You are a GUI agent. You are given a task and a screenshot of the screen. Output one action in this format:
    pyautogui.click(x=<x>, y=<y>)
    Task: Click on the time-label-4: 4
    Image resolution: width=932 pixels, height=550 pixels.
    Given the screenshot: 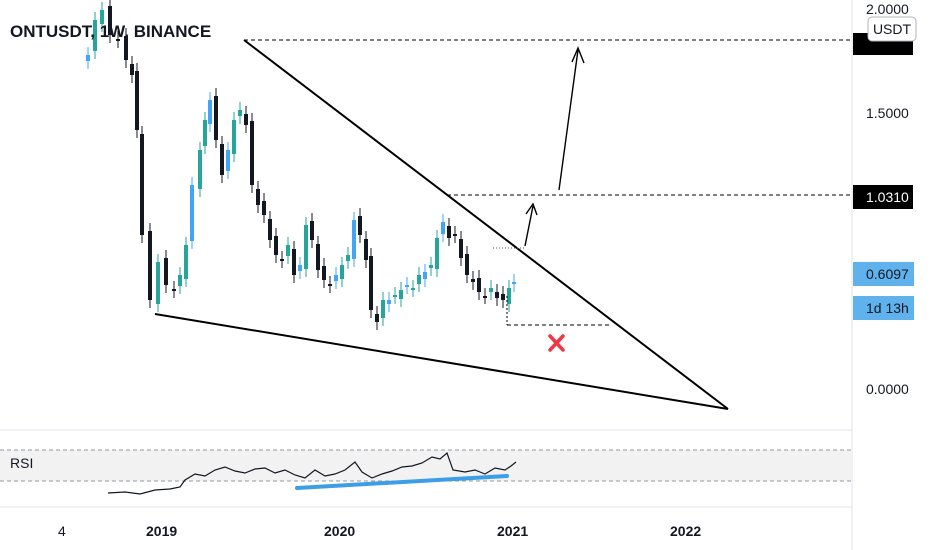 What is the action you would take?
    pyautogui.click(x=62, y=531)
    